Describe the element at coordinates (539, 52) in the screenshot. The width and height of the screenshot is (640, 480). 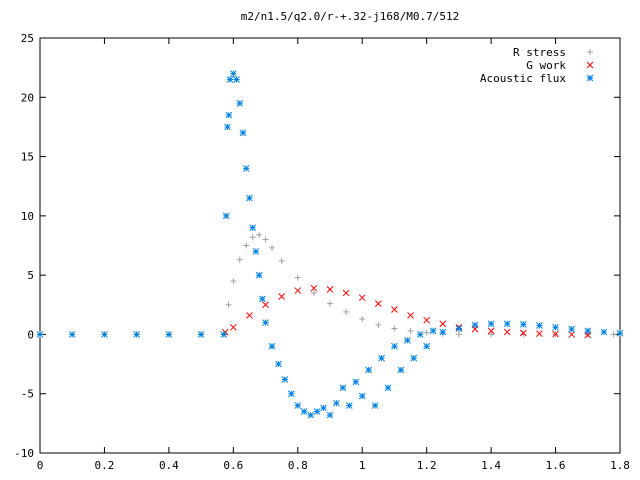
I see `legend-label: R stress` at that location.